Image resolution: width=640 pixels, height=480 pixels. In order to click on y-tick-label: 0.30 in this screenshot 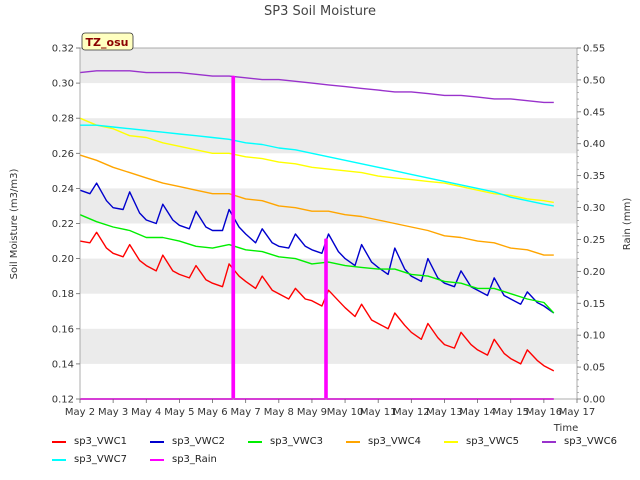, I will do `click(63, 84)`.